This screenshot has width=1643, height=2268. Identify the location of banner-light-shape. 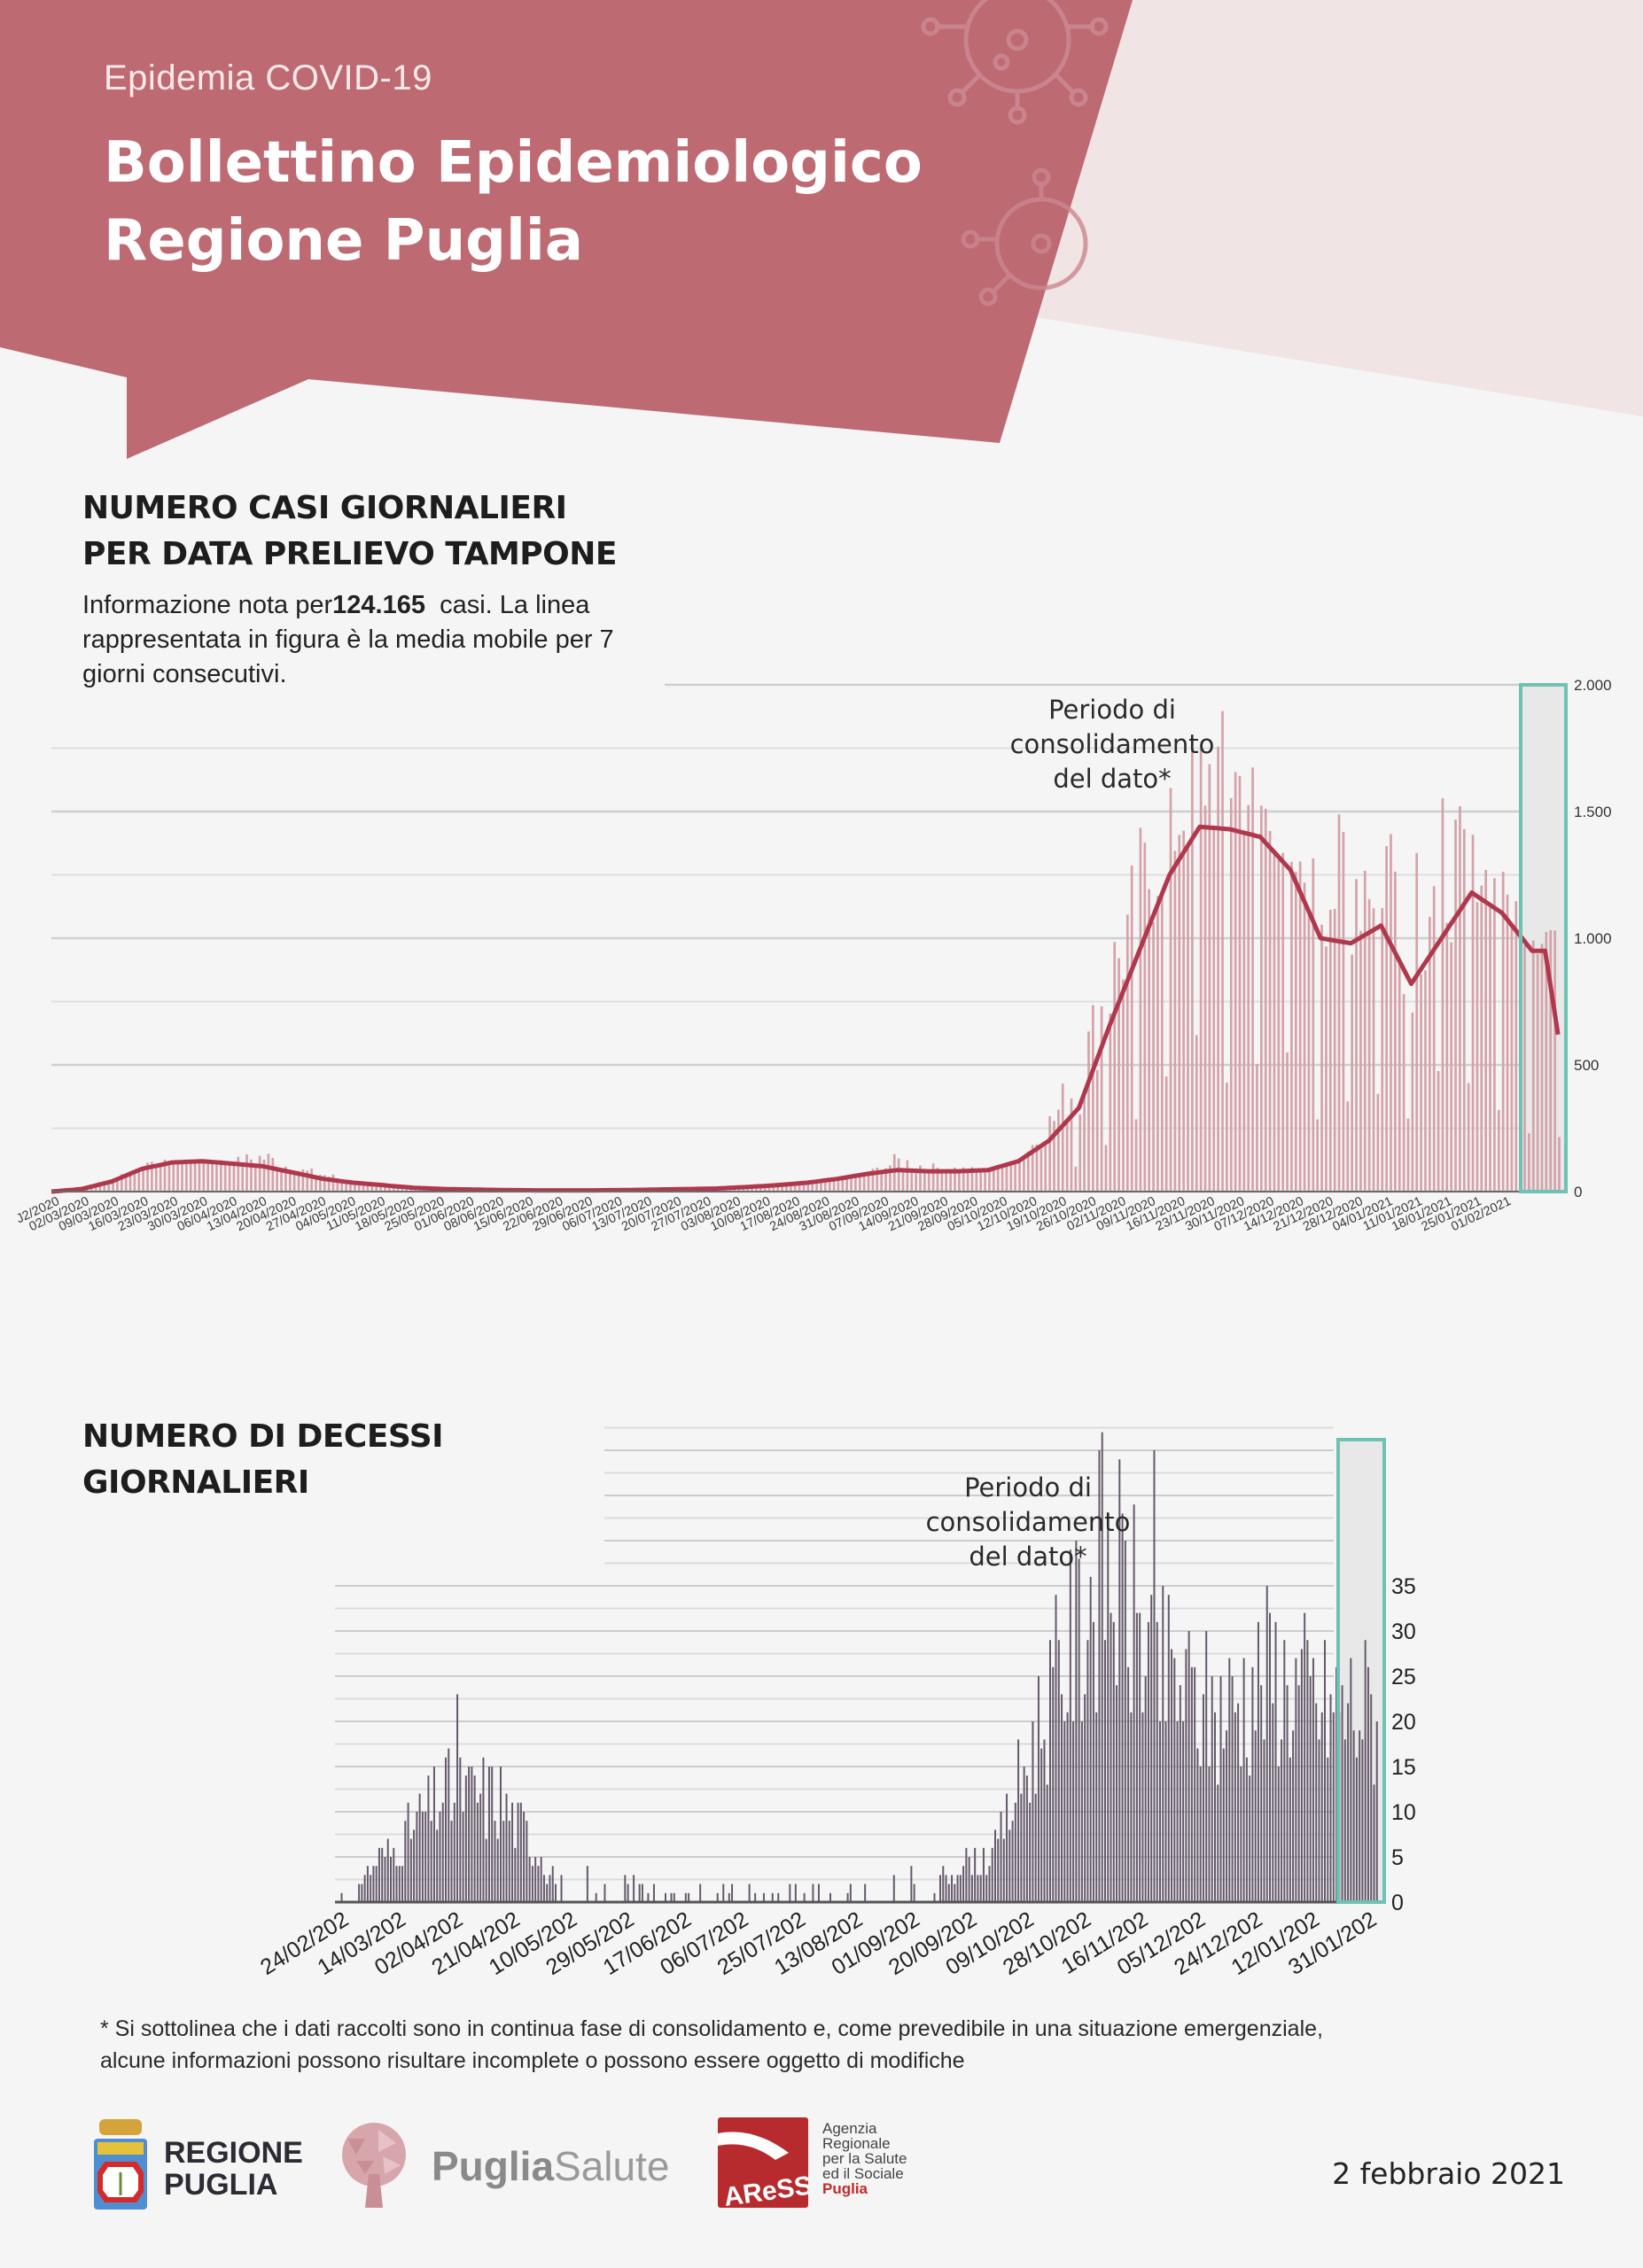
(1331, 208).